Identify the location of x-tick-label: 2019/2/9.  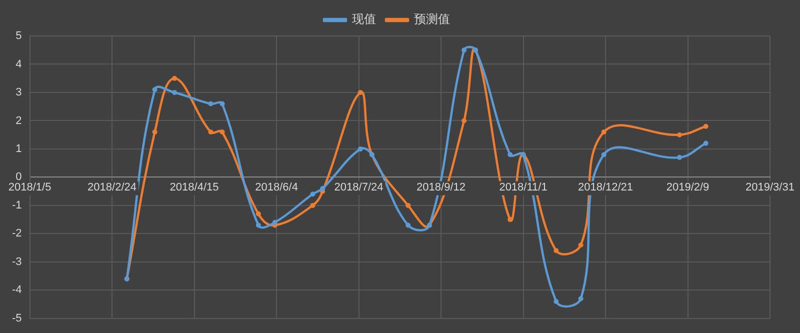
(688, 188).